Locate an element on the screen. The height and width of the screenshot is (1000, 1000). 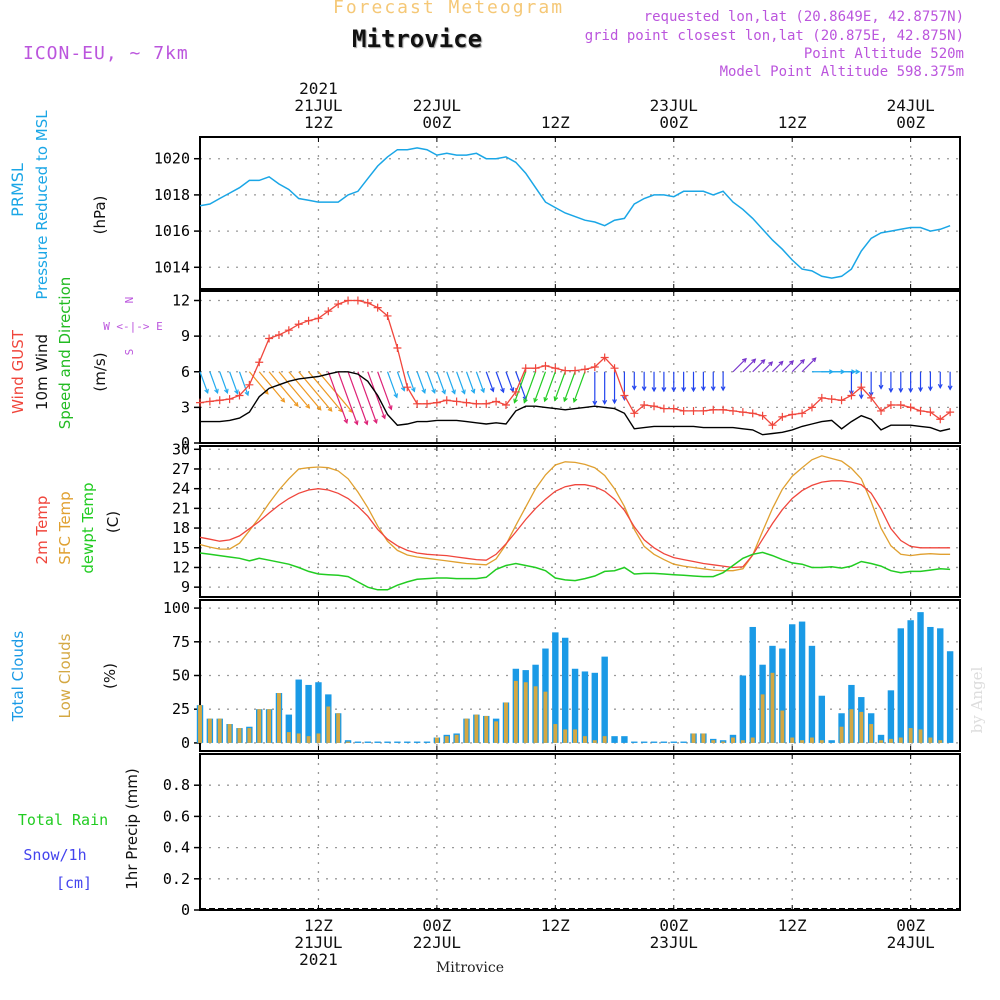
rain-label: Total Rain is located at coordinates (63, 820).